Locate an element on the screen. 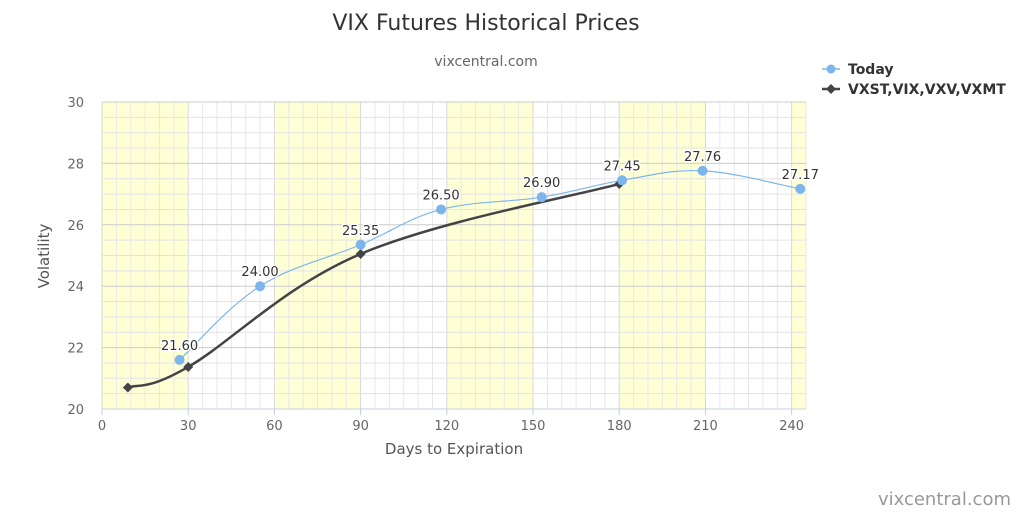  y-tick-label: 28 is located at coordinates (75, 164).